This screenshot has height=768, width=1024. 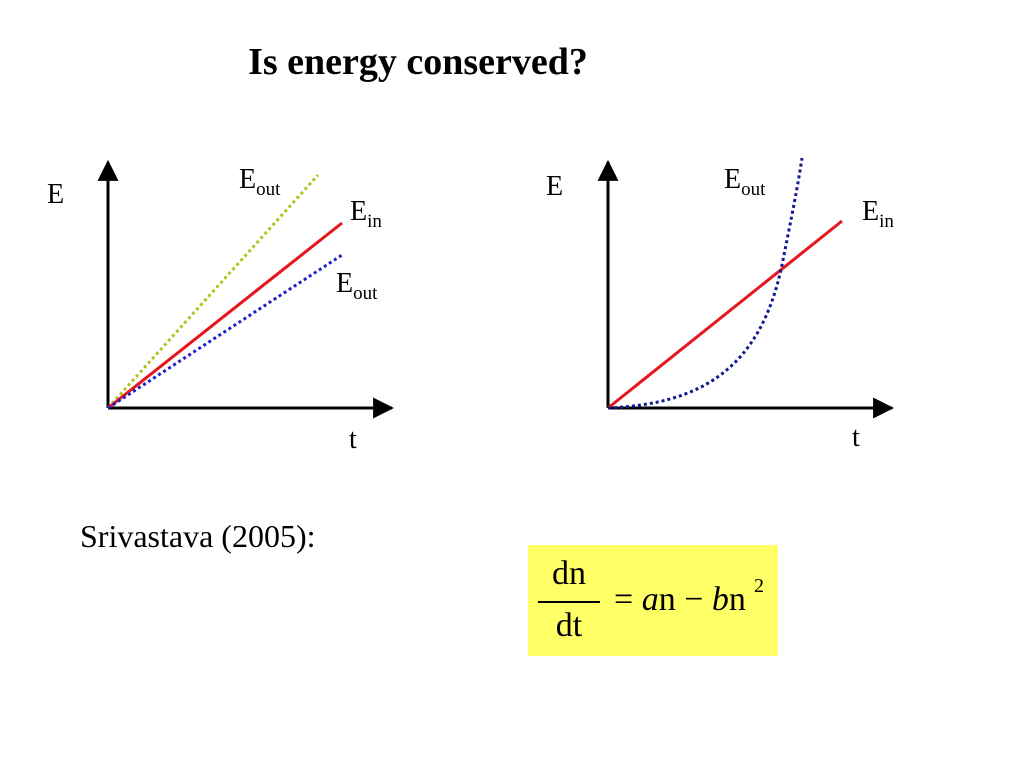 What do you see at coordinates (418, 62) in the screenshot?
I see `slide-title: Is energy conserved?` at bounding box center [418, 62].